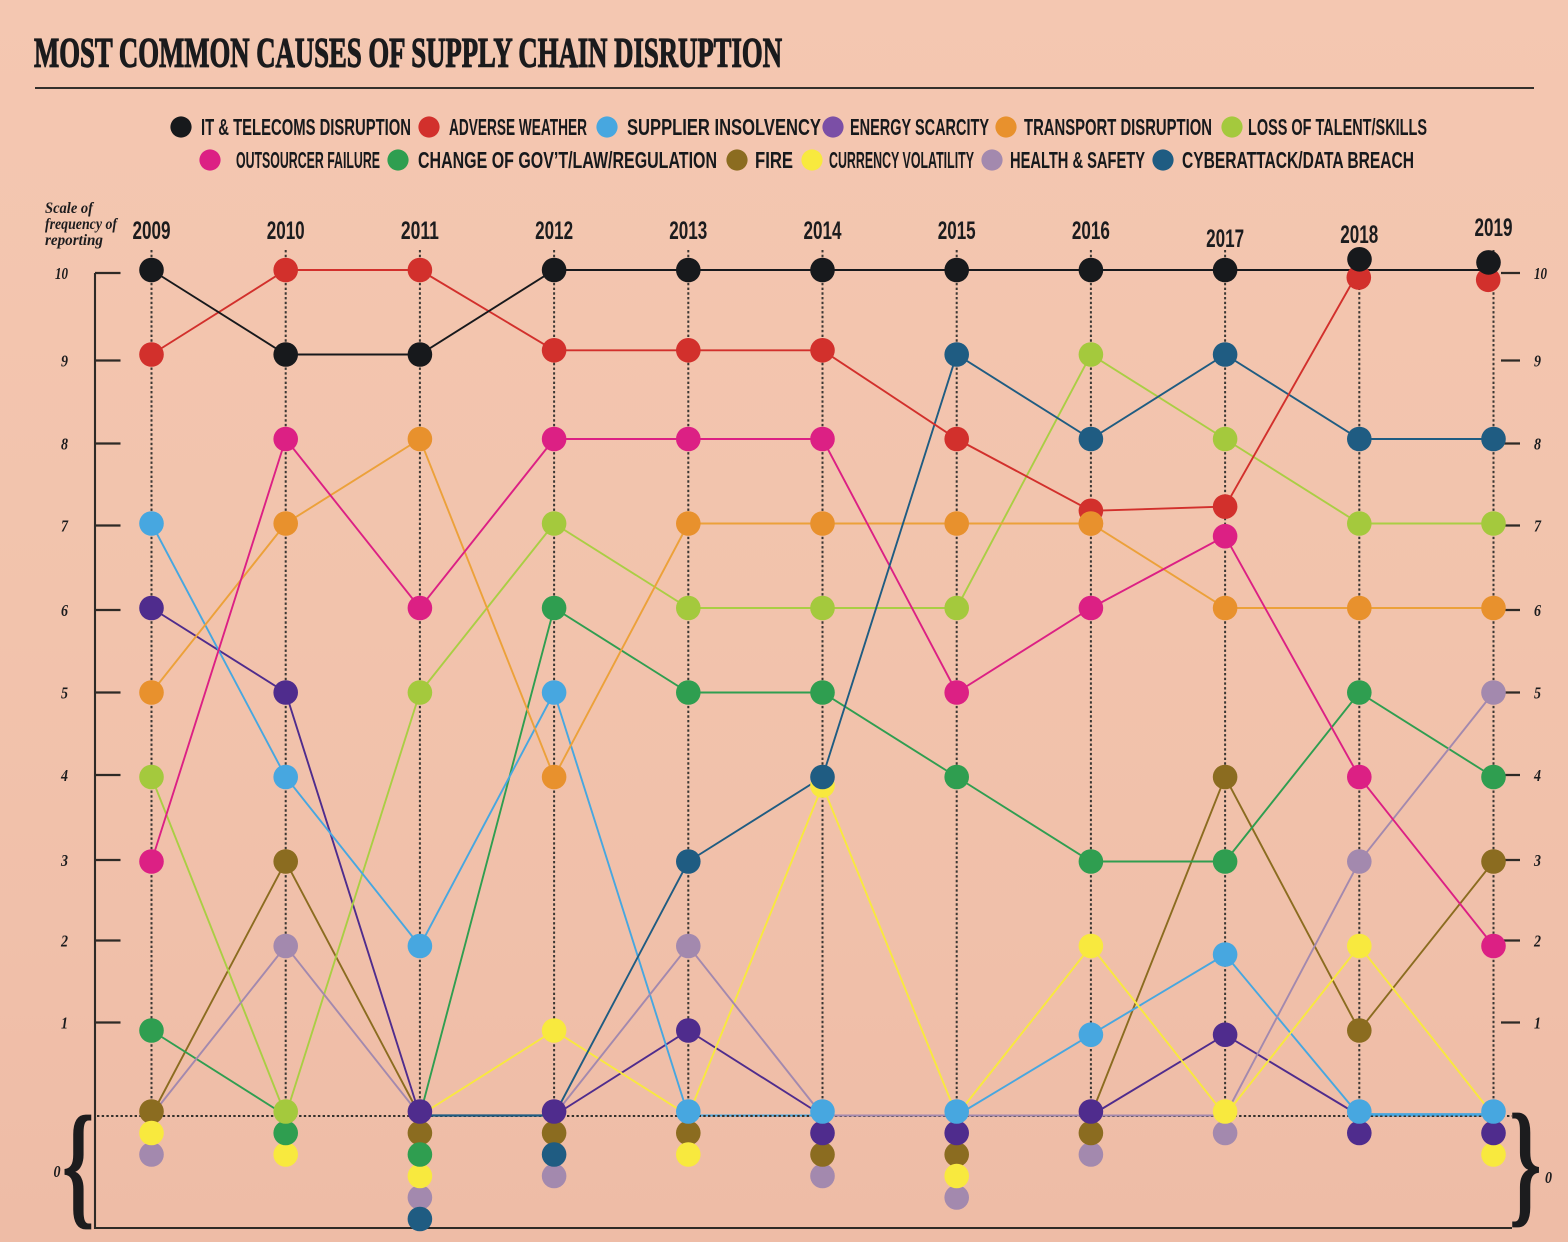  What do you see at coordinates (70, 208) in the screenshot?
I see `svg-text: Scale of` at bounding box center [70, 208].